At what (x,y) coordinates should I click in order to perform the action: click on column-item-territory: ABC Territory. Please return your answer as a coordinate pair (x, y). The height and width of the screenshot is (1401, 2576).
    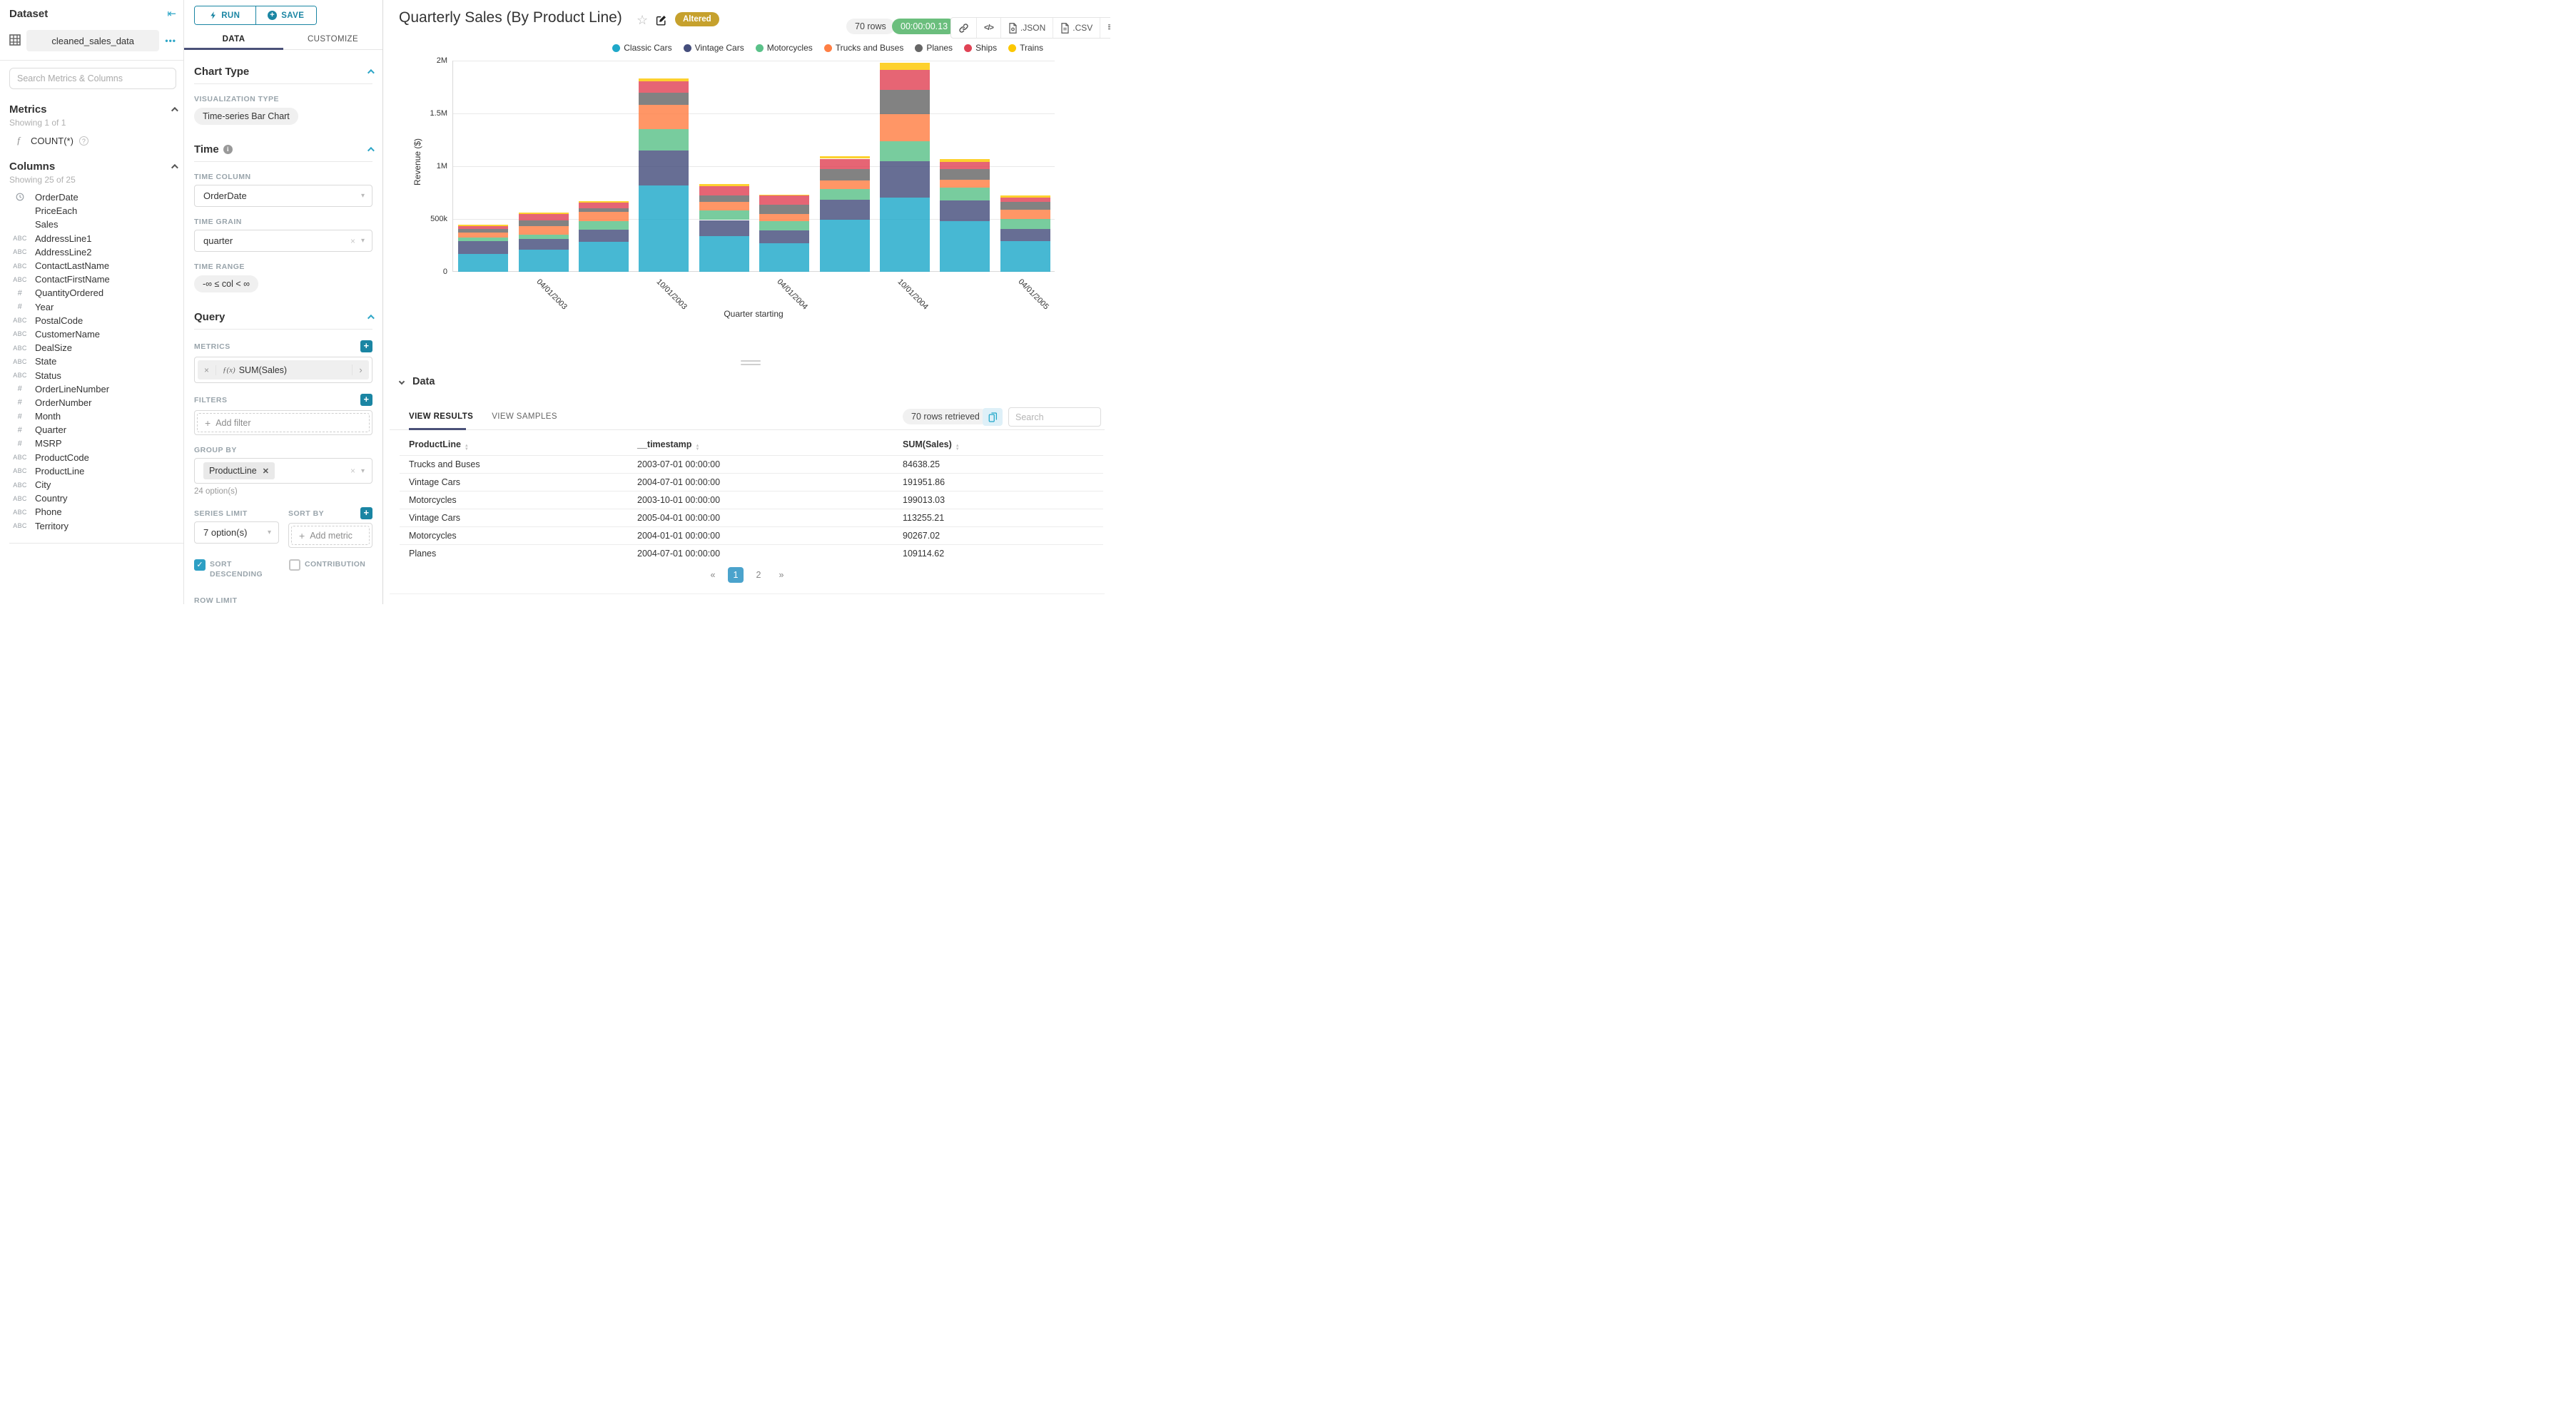
    Looking at the image, I should click on (93, 526).